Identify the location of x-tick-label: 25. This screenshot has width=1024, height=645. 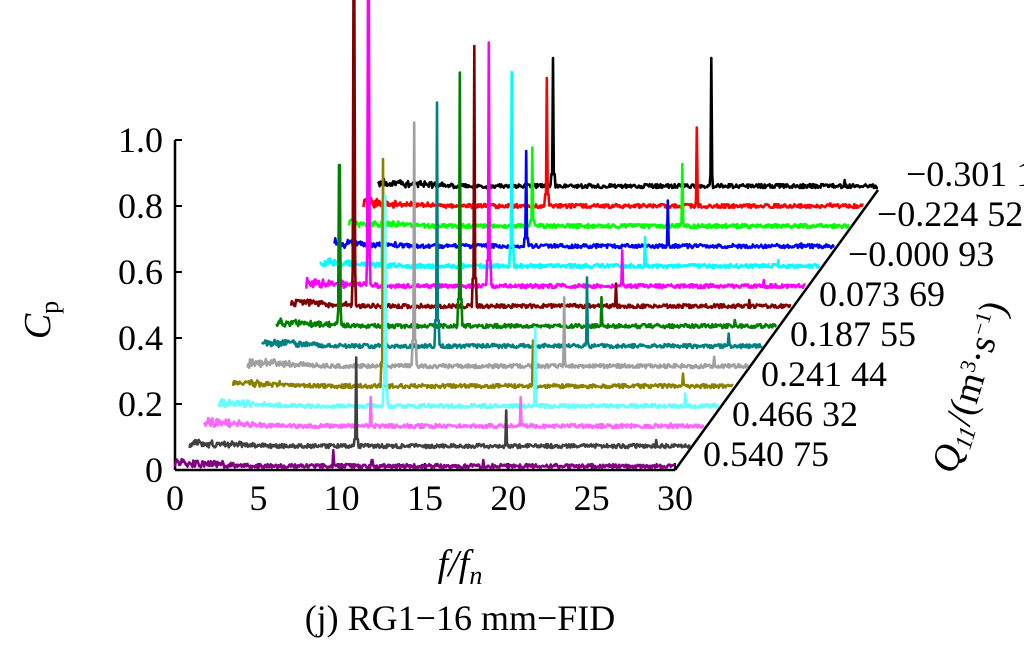
(592, 498).